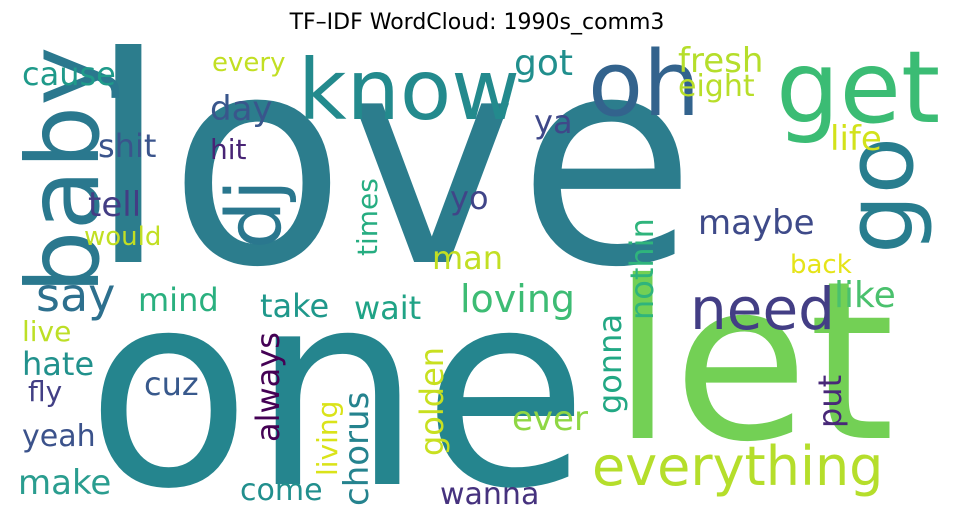  Describe the element at coordinates (76, 295) in the screenshot. I see `word-say: say` at that location.